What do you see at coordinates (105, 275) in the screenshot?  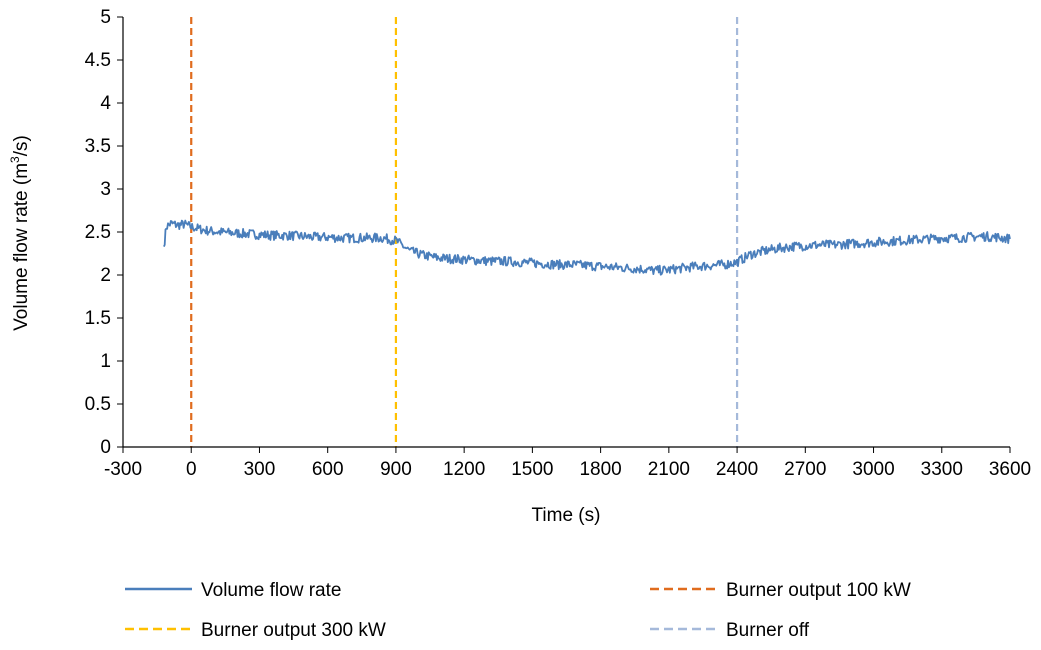 I see `y-tick-label: 2` at bounding box center [105, 275].